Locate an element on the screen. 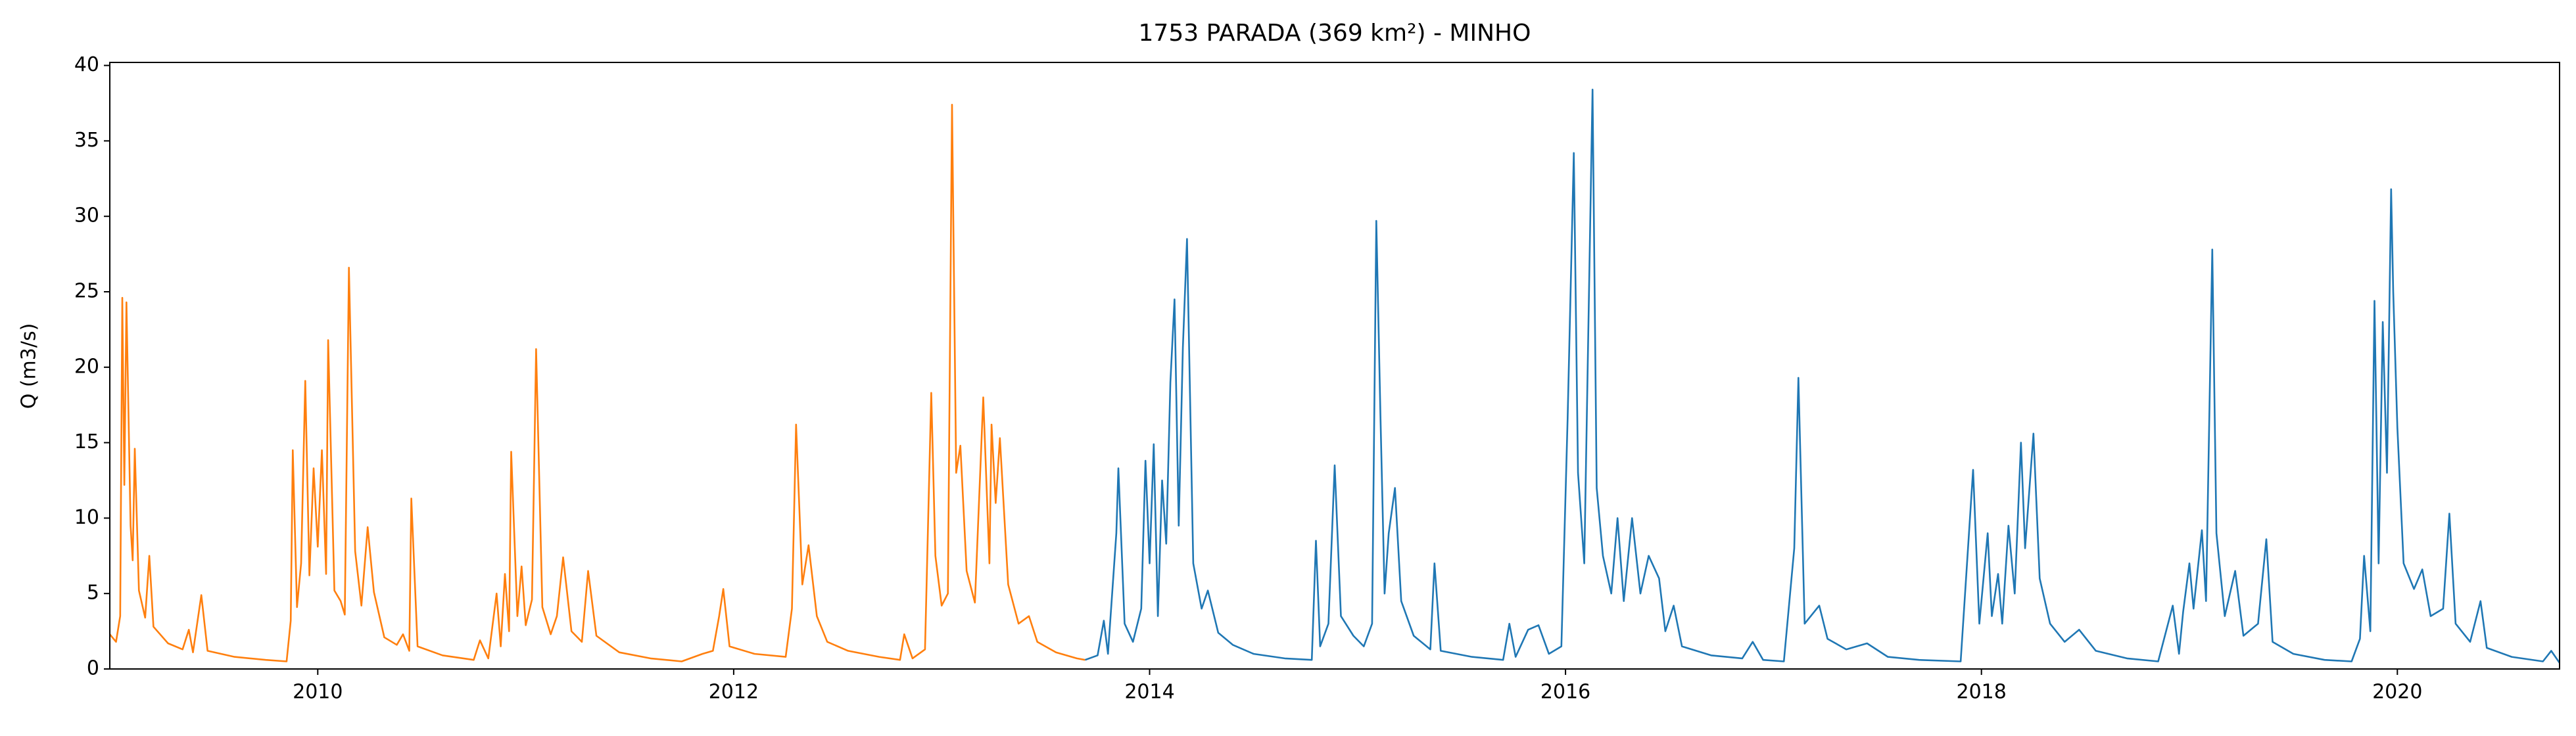 The height and width of the screenshot is (736, 2576). y-tick-label: 30 is located at coordinates (87, 216).